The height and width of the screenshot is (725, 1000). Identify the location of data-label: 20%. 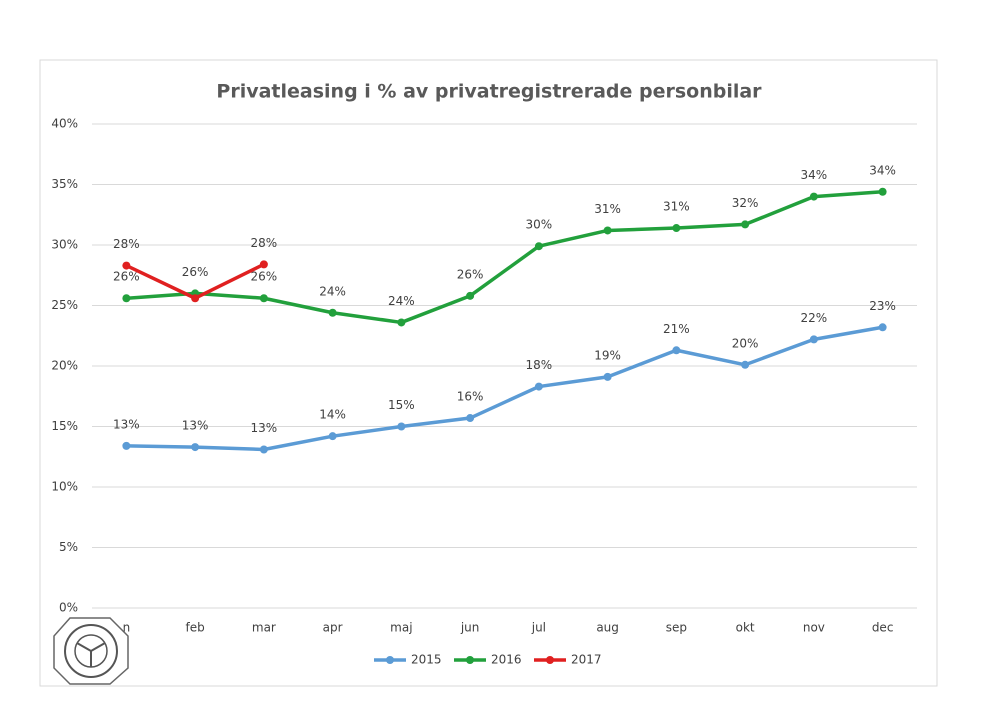
(745, 343).